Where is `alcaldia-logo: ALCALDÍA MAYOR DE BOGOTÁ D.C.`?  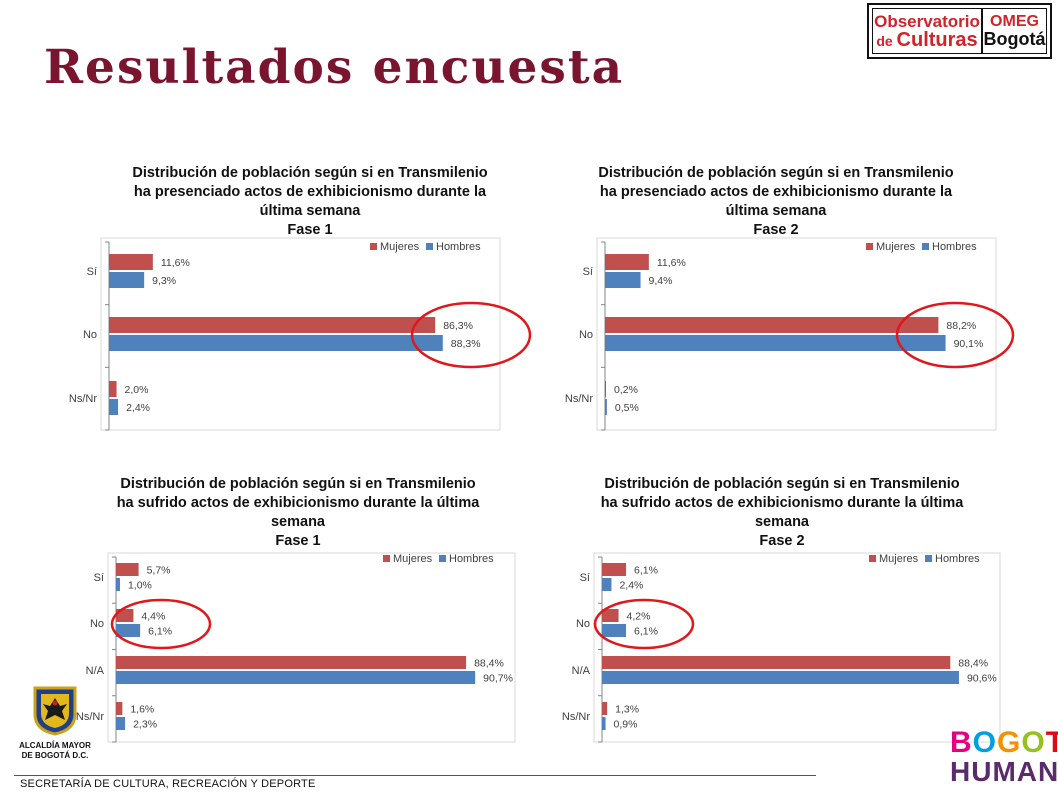
alcaldia-logo: ALCALDÍA MAYOR DE BOGOTÁ D.C. is located at coordinates (55, 722).